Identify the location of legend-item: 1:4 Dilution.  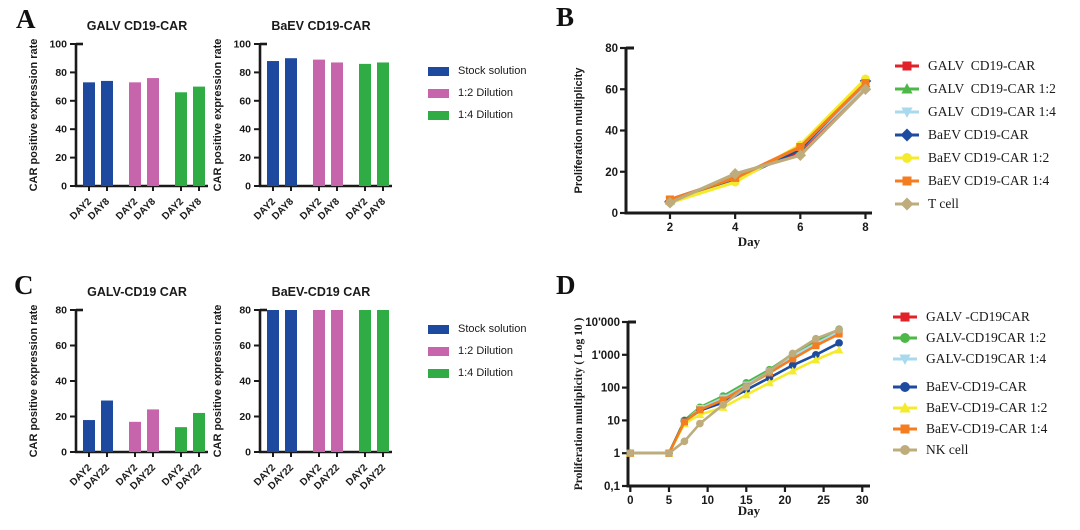
(477, 115).